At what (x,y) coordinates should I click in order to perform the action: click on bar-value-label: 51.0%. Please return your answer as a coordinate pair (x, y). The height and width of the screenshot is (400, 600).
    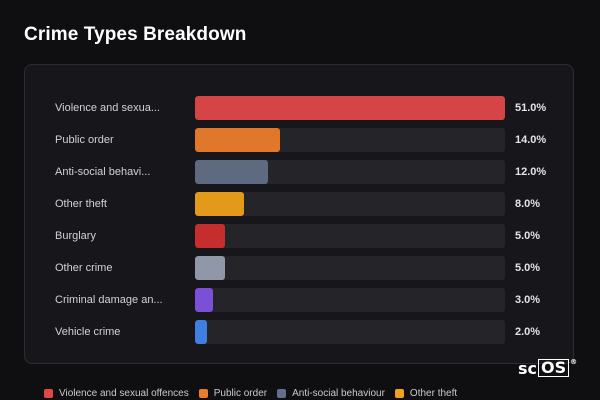
    Looking at the image, I should click on (531, 108).